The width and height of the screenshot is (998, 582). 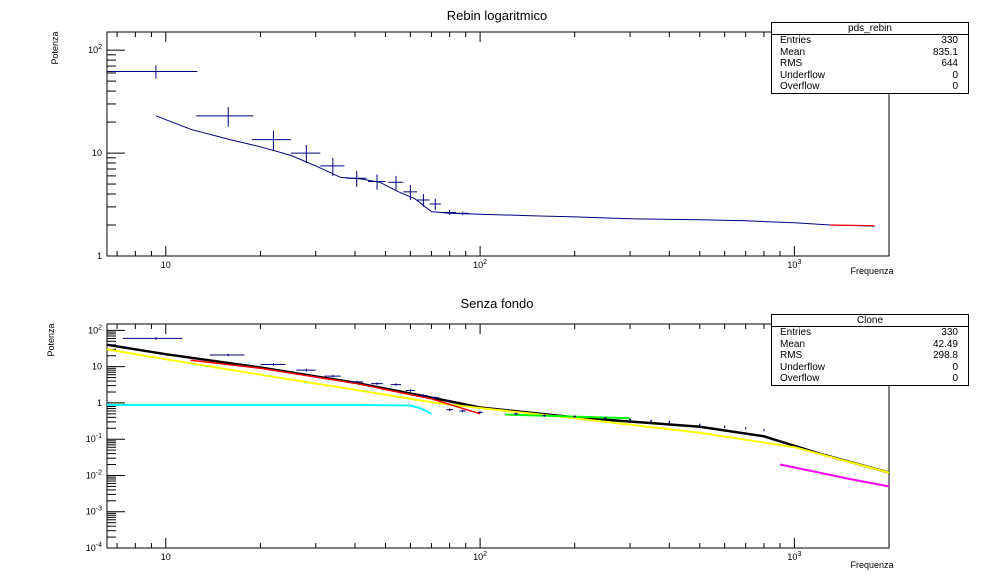 What do you see at coordinates (94, 511) in the screenshot?
I see `bottom-y-tick-label: 10⁻³` at bounding box center [94, 511].